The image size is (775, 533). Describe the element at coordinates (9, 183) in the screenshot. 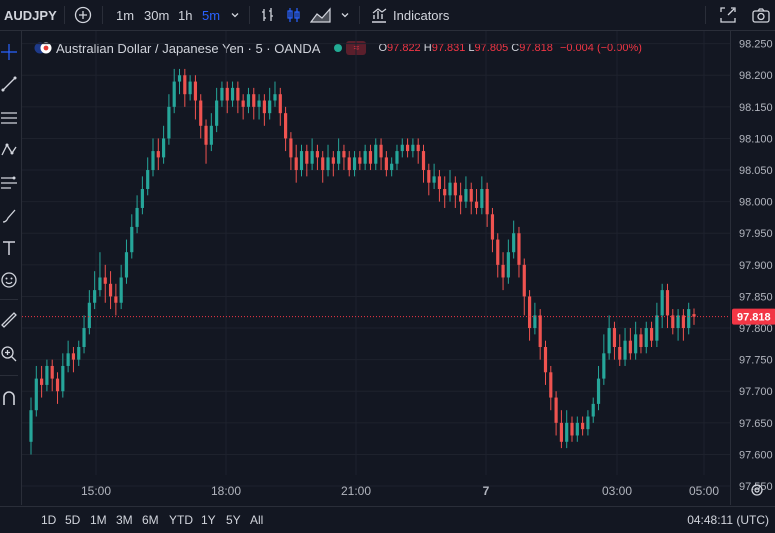

I see `forecasting-icon` at that location.